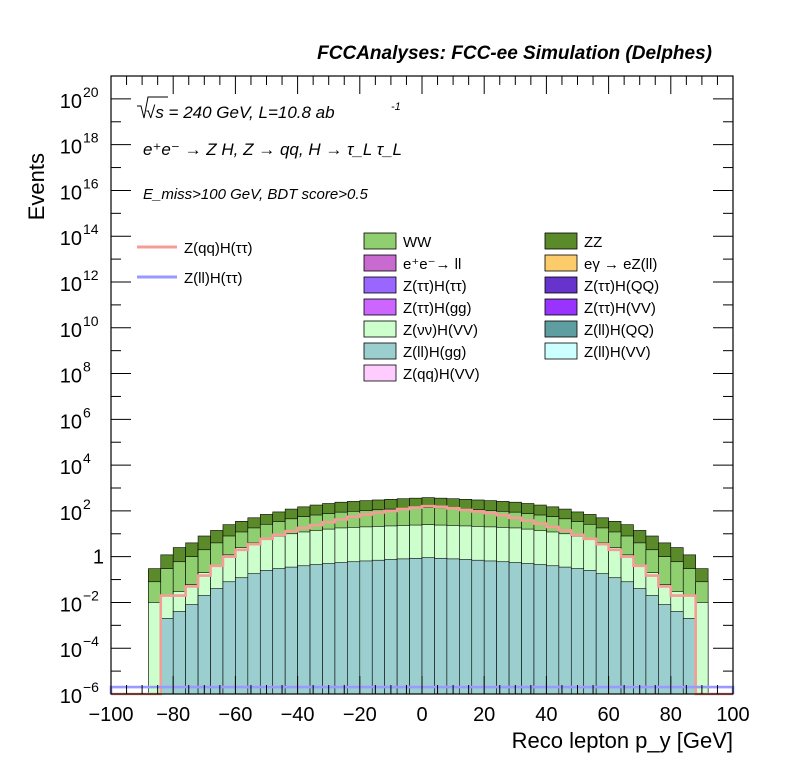 This screenshot has height=772, width=796. What do you see at coordinates (484, 715) in the screenshot?
I see `x-tick-label: 20` at bounding box center [484, 715].